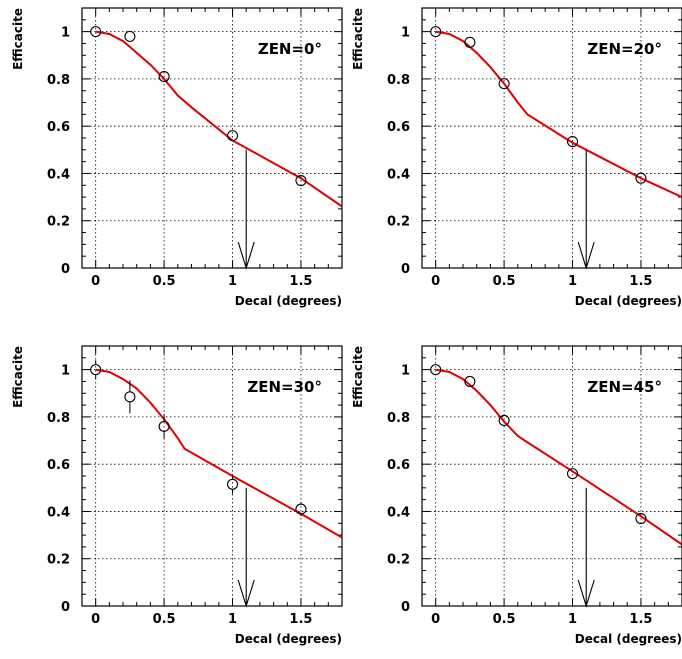 The image size is (682, 659). I want to click on zenith-annotation: ZEN=30°, so click(284, 387).